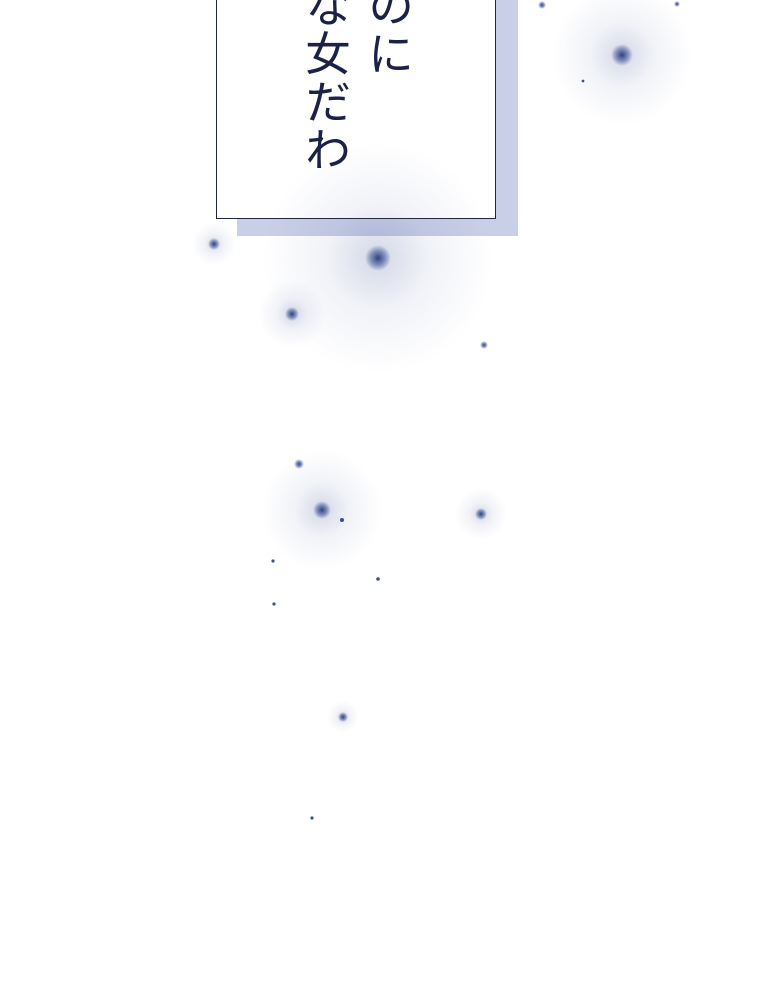 The width and height of the screenshot is (760, 1000). Describe the element at coordinates (388, 39) in the screenshot. I see `caption-text-column-1: のに` at that location.